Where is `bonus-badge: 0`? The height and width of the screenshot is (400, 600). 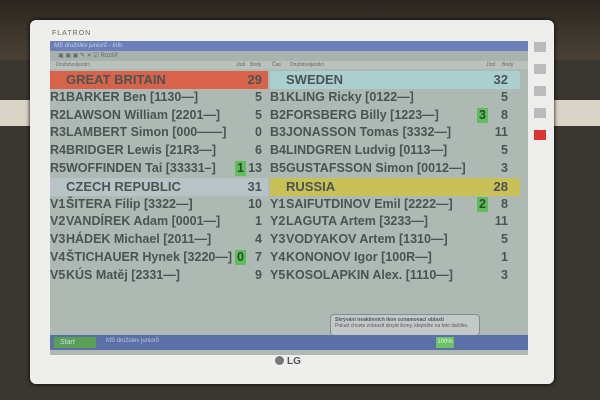
bonus-badge: 0 is located at coordinates (240, 257).